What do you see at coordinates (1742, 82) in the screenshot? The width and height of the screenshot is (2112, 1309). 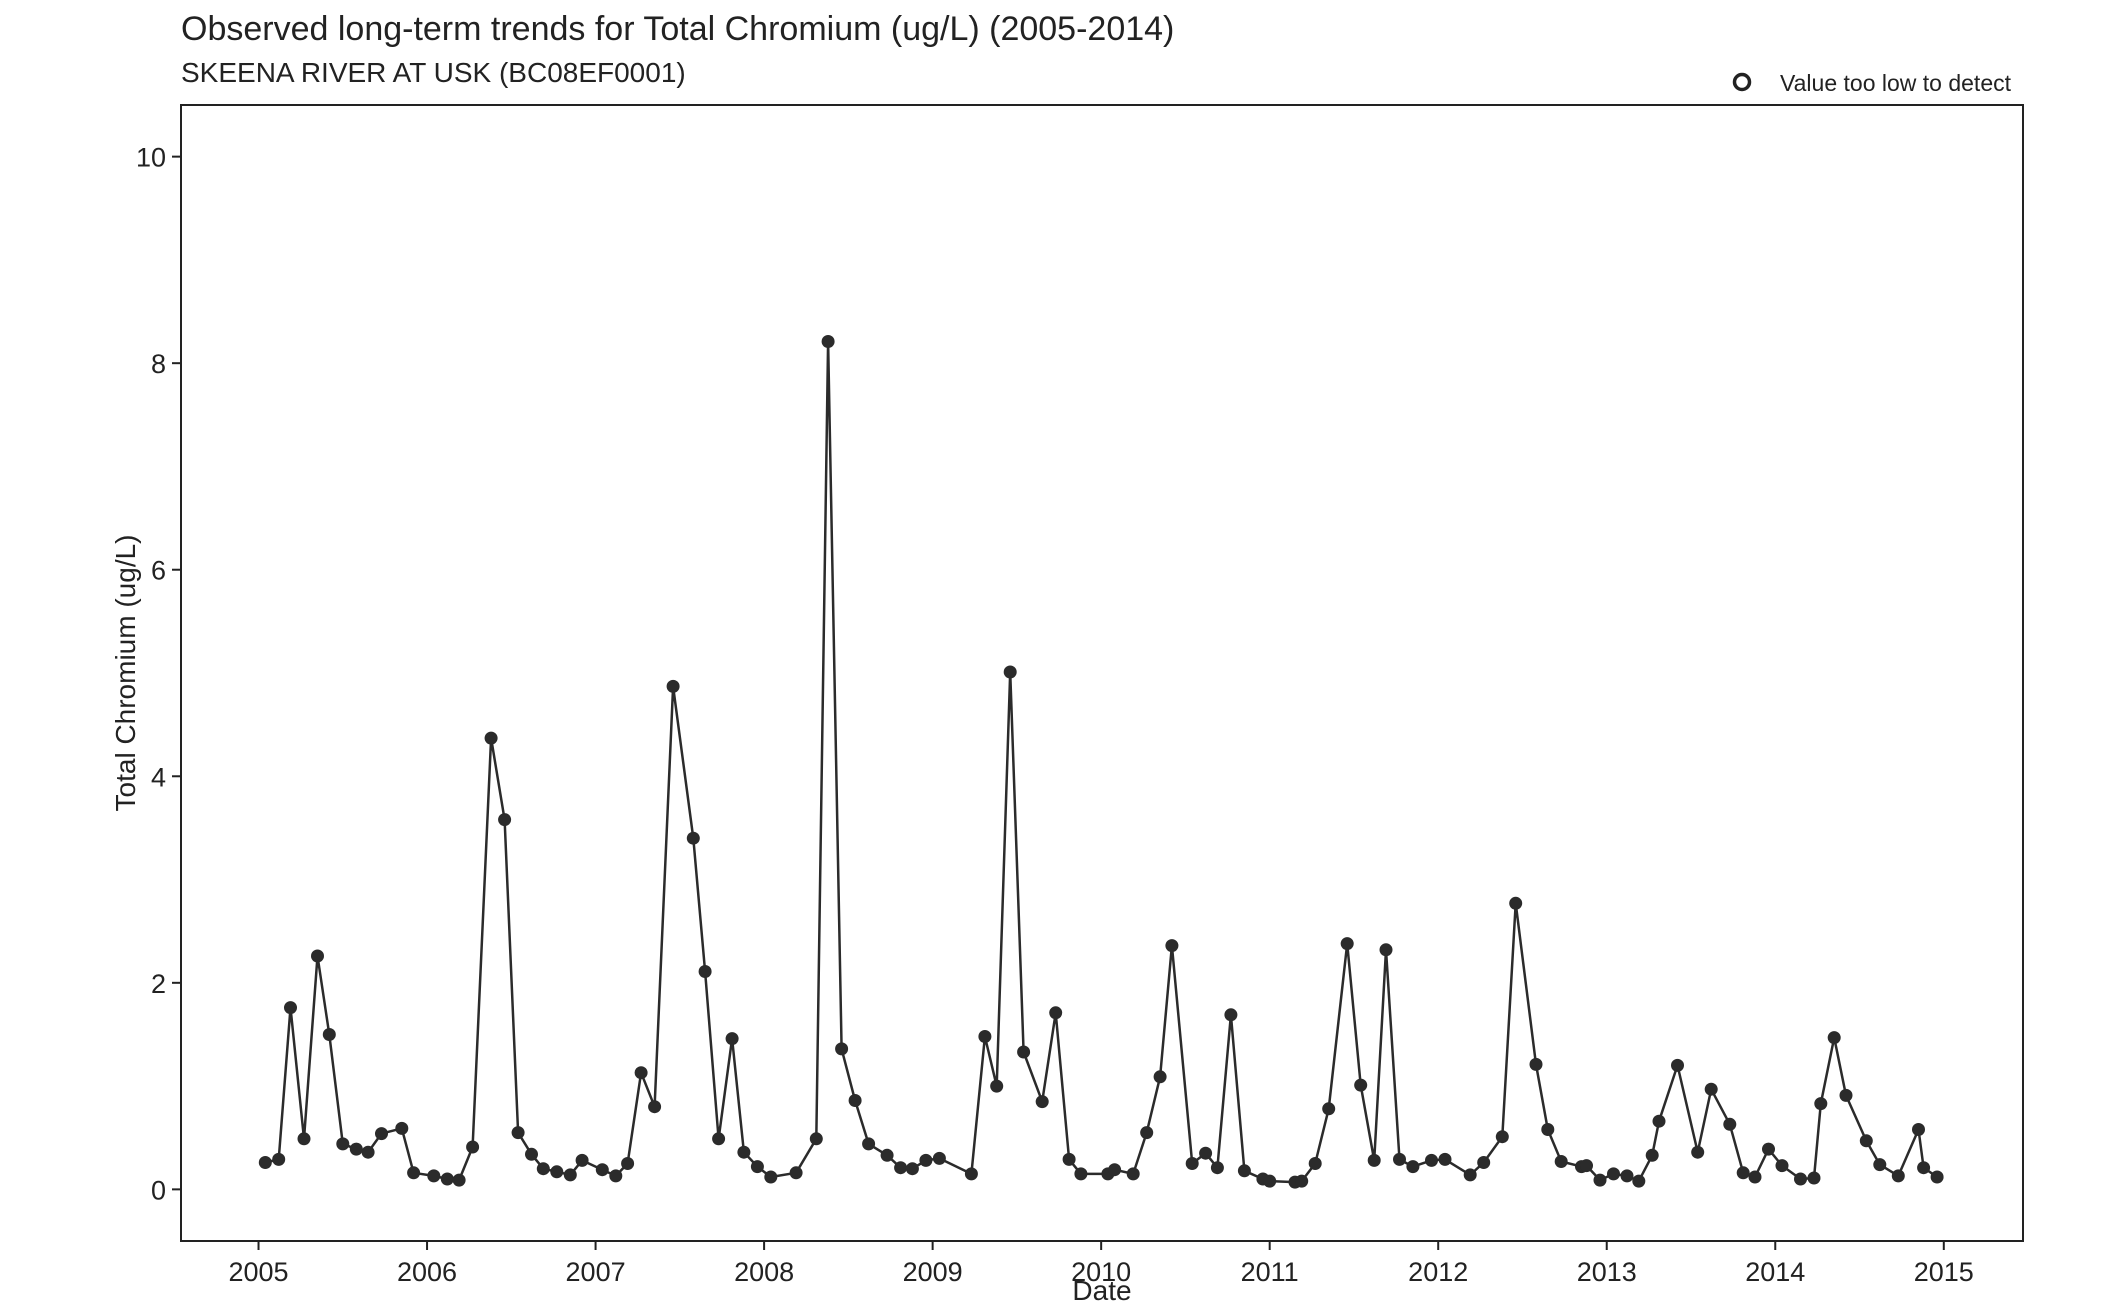 I see `legend-open-circle-icon` at bounding box center [1742, 82].